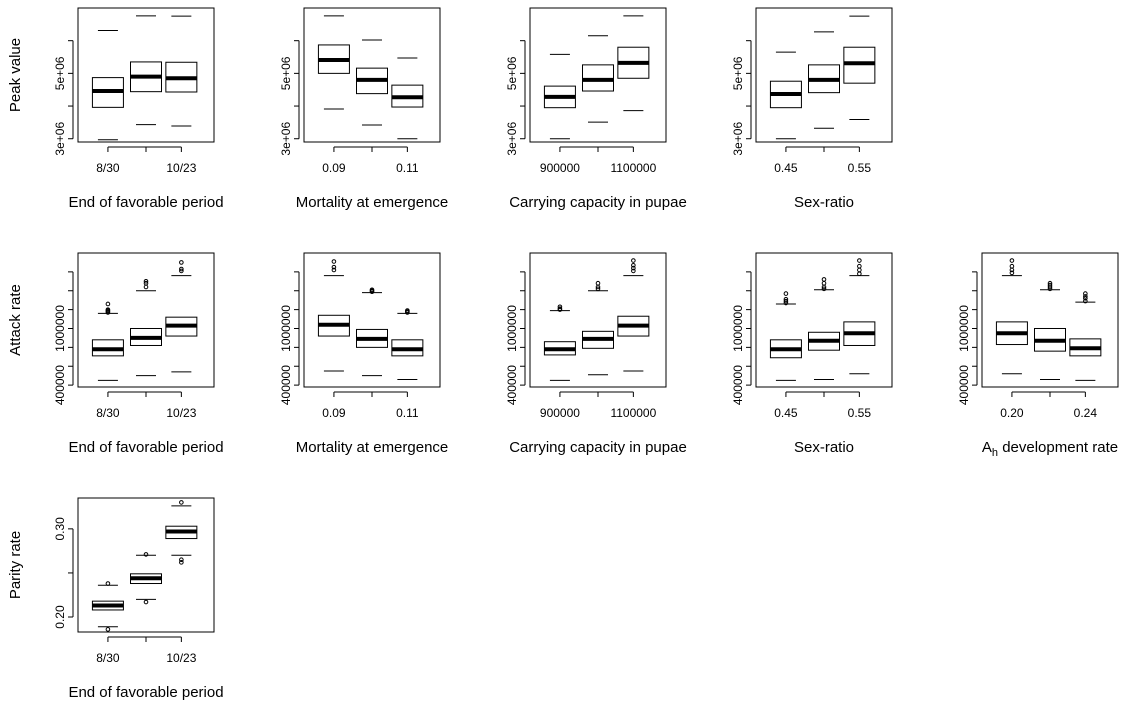 The height and width of the screenshot is (710, 1142). Describe the element at coordinates (60, 529) in the screenshot. I see `y-tick-label: 0.30` at that location.